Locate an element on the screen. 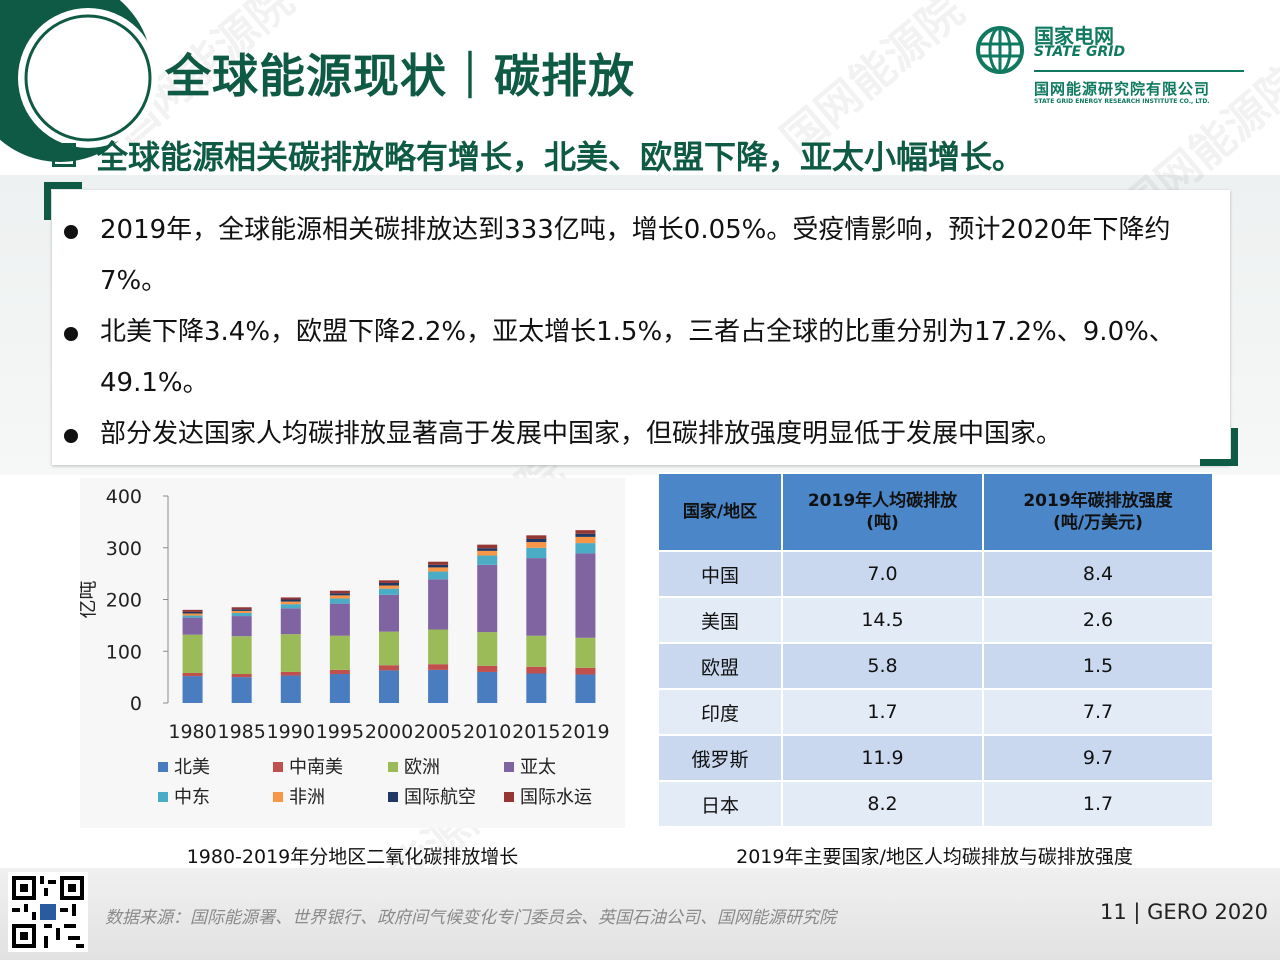  column-header: 国家/地区 is located at coordinates (720, 512).